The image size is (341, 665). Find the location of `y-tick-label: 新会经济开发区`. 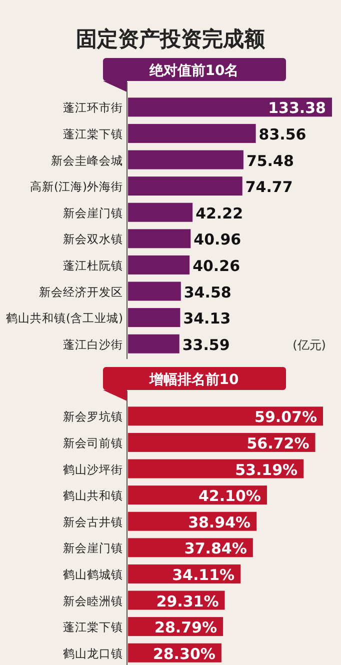

y-tick-label: 新会经济开发区 is located at coordinates (81, 291).